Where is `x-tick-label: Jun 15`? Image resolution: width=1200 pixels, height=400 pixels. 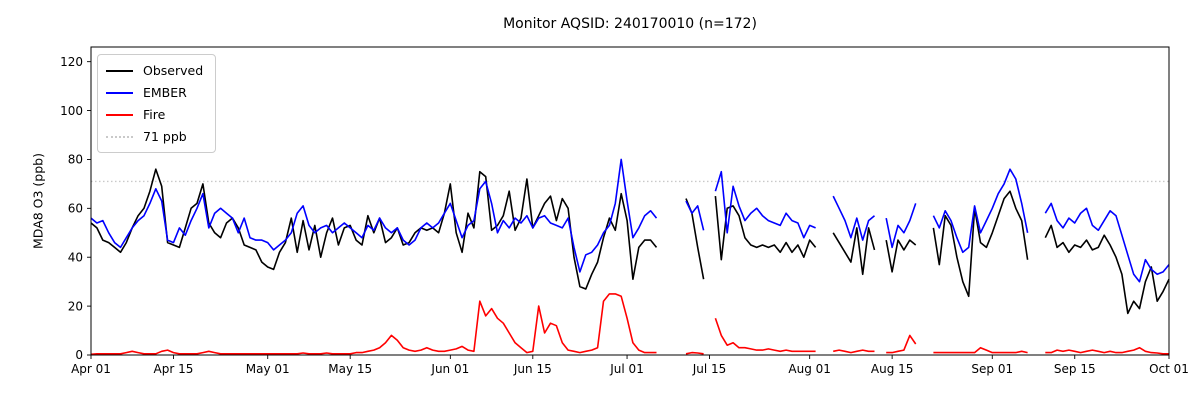 x-tick-label: Jun 15 is located at coordinates (532, 369).